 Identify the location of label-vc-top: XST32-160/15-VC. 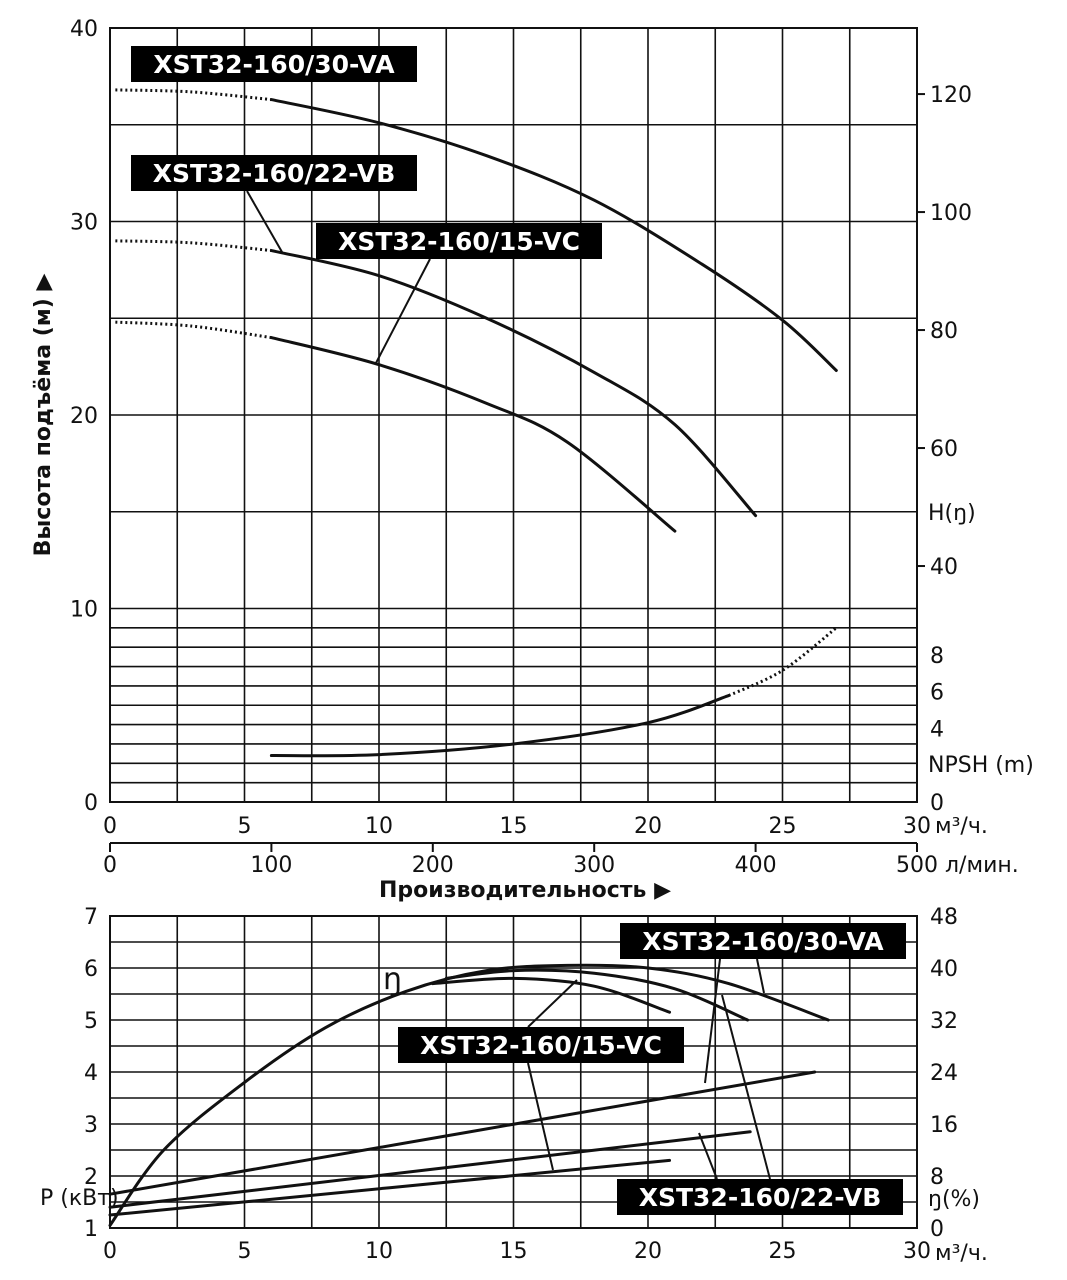
(459, 241).